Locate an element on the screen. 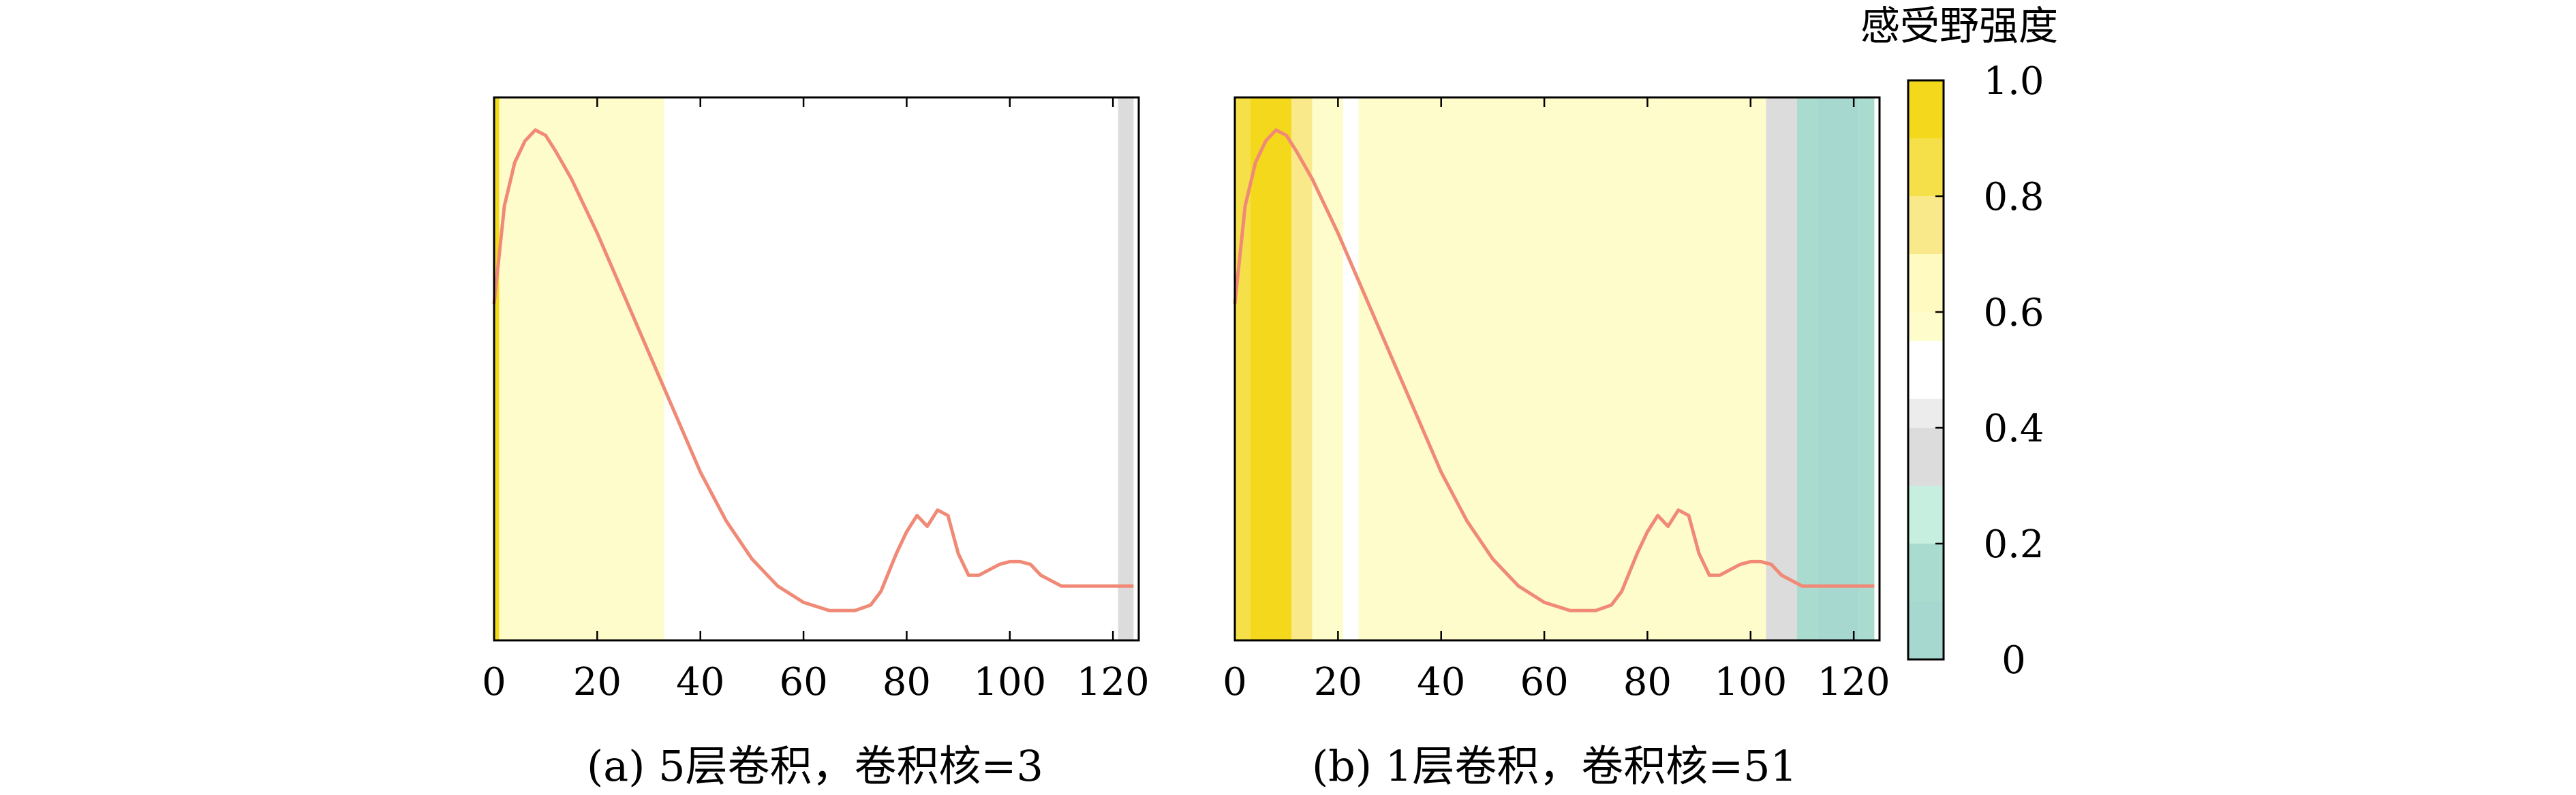 The image size is (2576, 795). xtick-label-a-6: 120 is located at coordinates (1113, 682).